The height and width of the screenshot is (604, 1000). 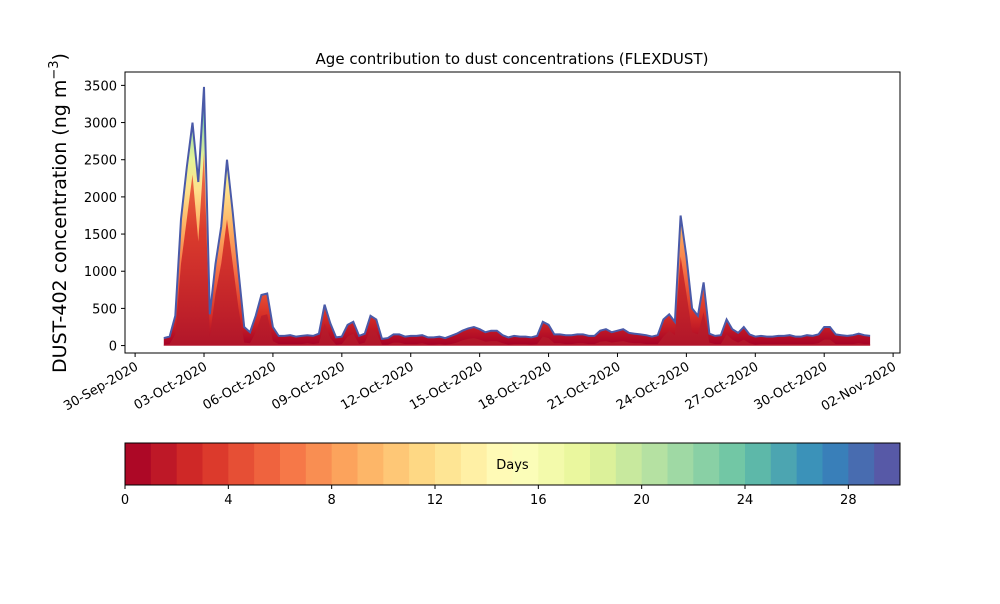 I want to click on y-tick-label: 3500, so click(x=100, y=86).